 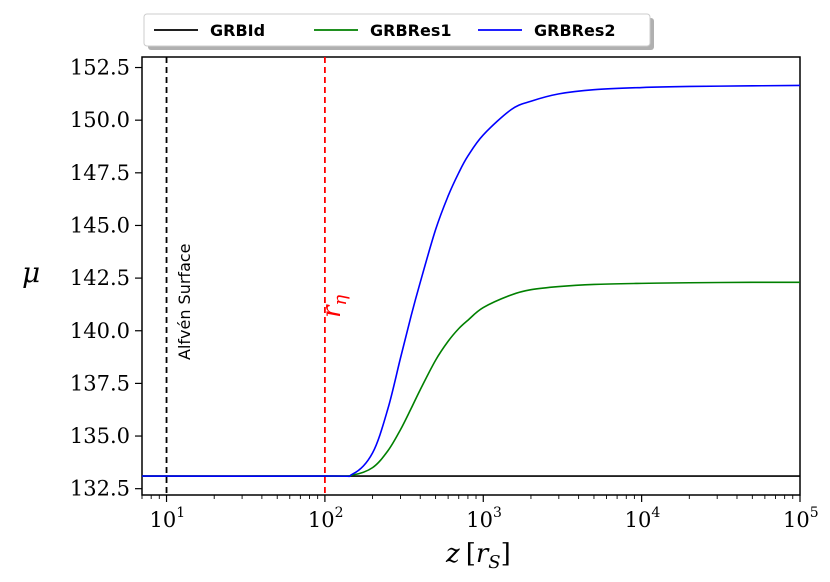 What do you see at coordinates (478, 556) in the screenshot?
I see `x-axis-label: z [rS]` at bounding box center [478, 556].